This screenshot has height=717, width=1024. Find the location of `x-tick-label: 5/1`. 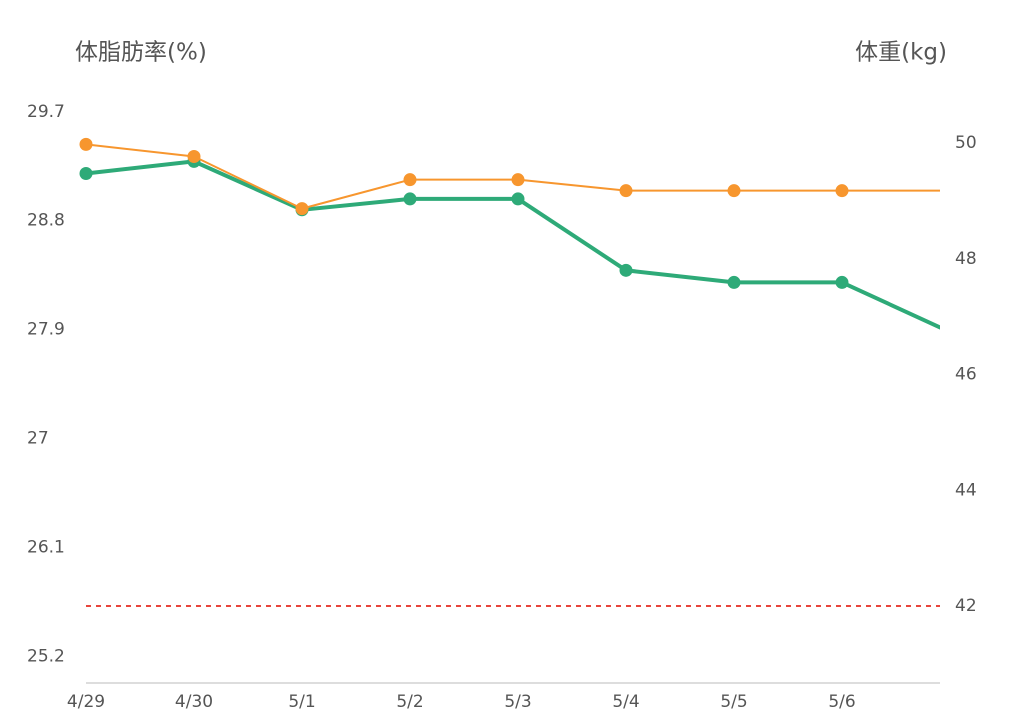

x-tick-label: 5/1 is located at coordinates (301, 702).